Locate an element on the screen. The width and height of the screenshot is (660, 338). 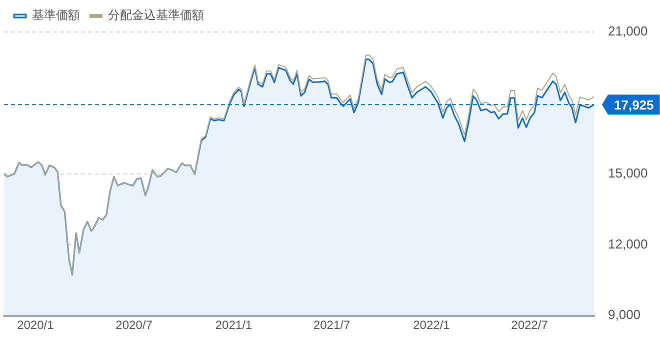
ref-line-label: 17,925 is located at coordinates (634, 104).